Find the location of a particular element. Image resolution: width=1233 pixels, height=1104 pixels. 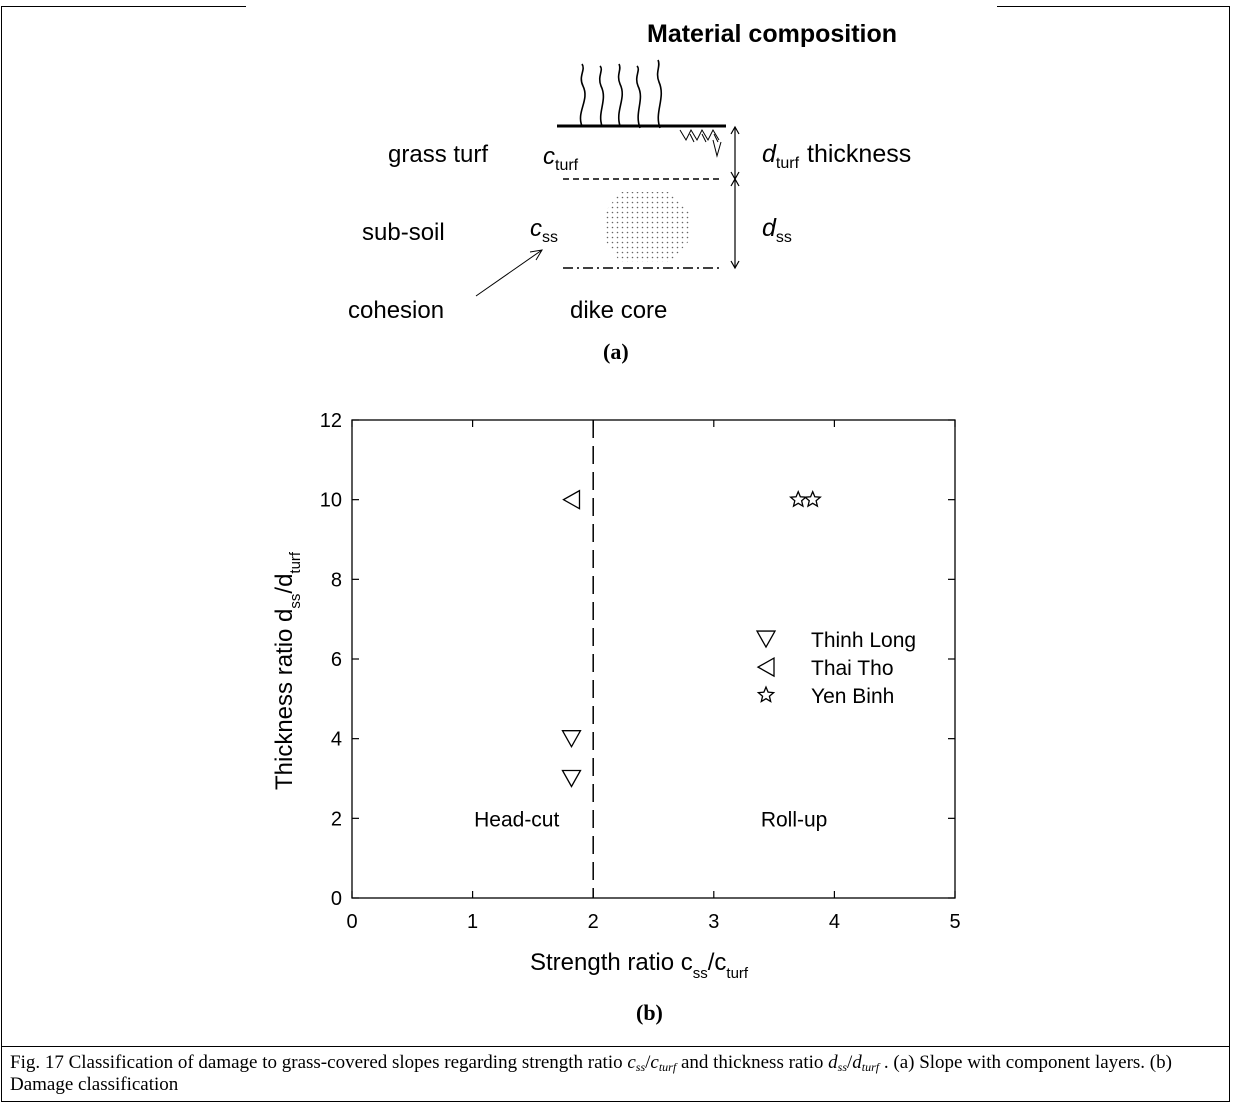

y-tick-label: 2 is located at coordinates (336, 819).